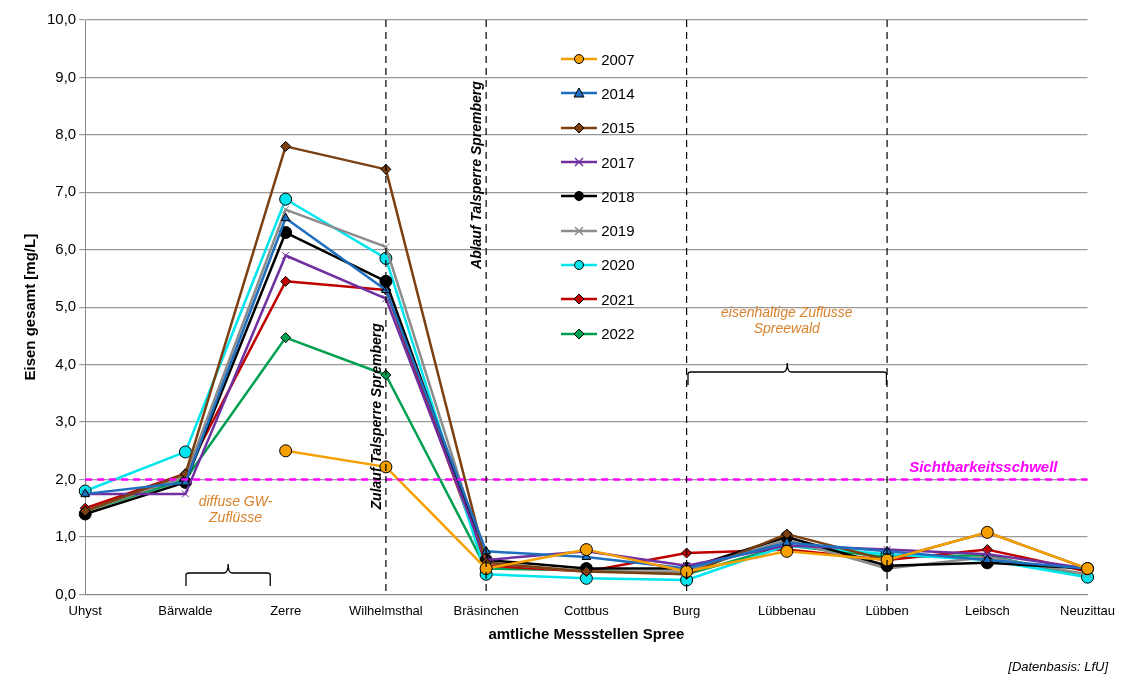  What do you see at coordinates (475, 175) in the screenshot?
I see `ref-line-label: Ablauf Talsperre Spremberg` at bounding box center [475, 175].